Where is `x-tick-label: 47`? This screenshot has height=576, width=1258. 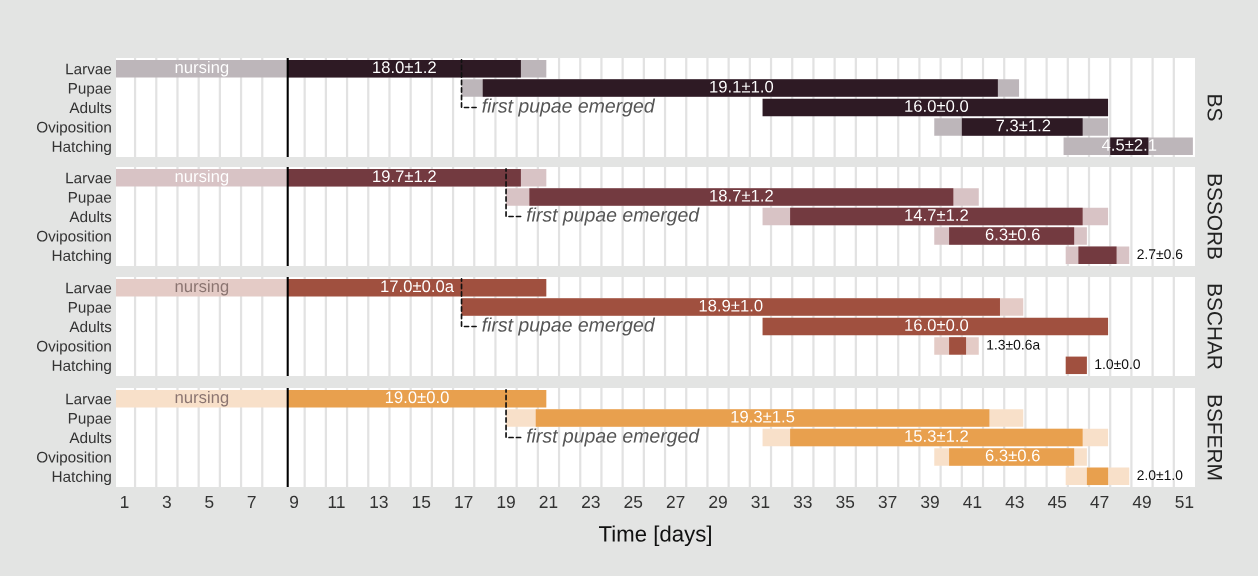 x-tick-label: 47 is located at coordinates (1099, 501).